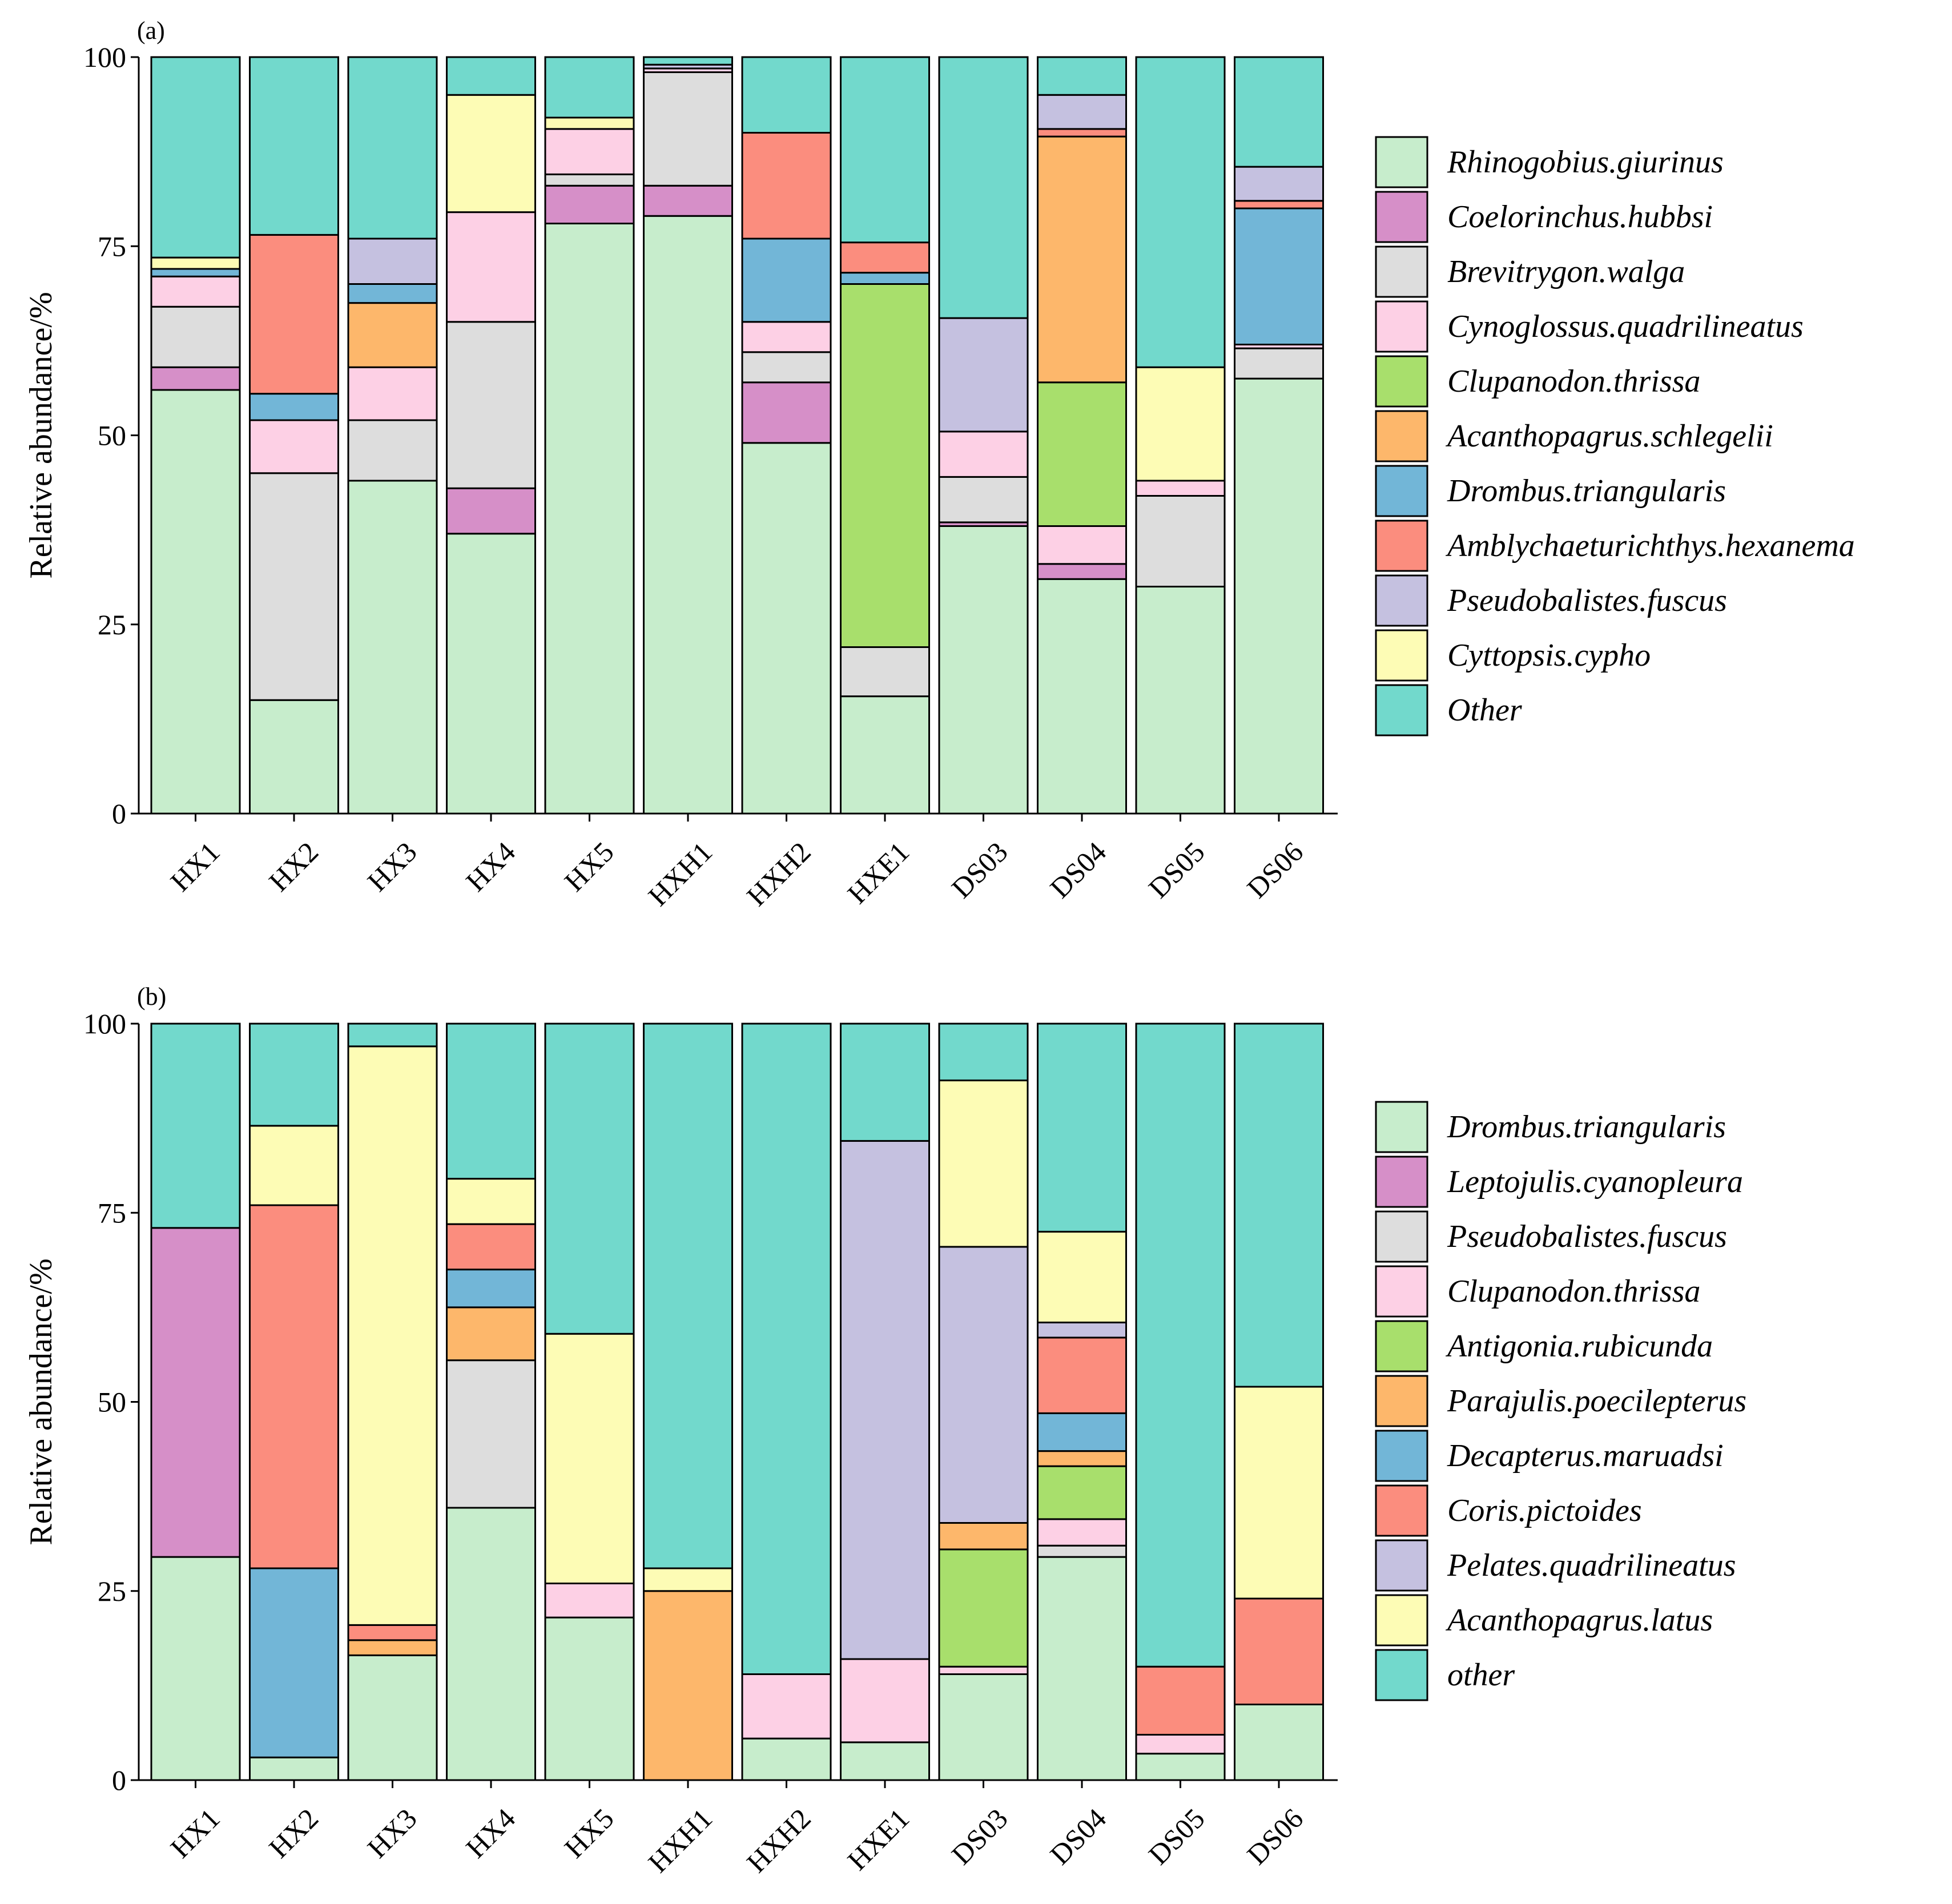 The height and width of the screenshot is (1904, 1952). What do you see at coordinates (1401, 1401) in the screenshot?
I see `legend-swatch-parajulis-poecilepterus` at bounding box center [1401, 1401].